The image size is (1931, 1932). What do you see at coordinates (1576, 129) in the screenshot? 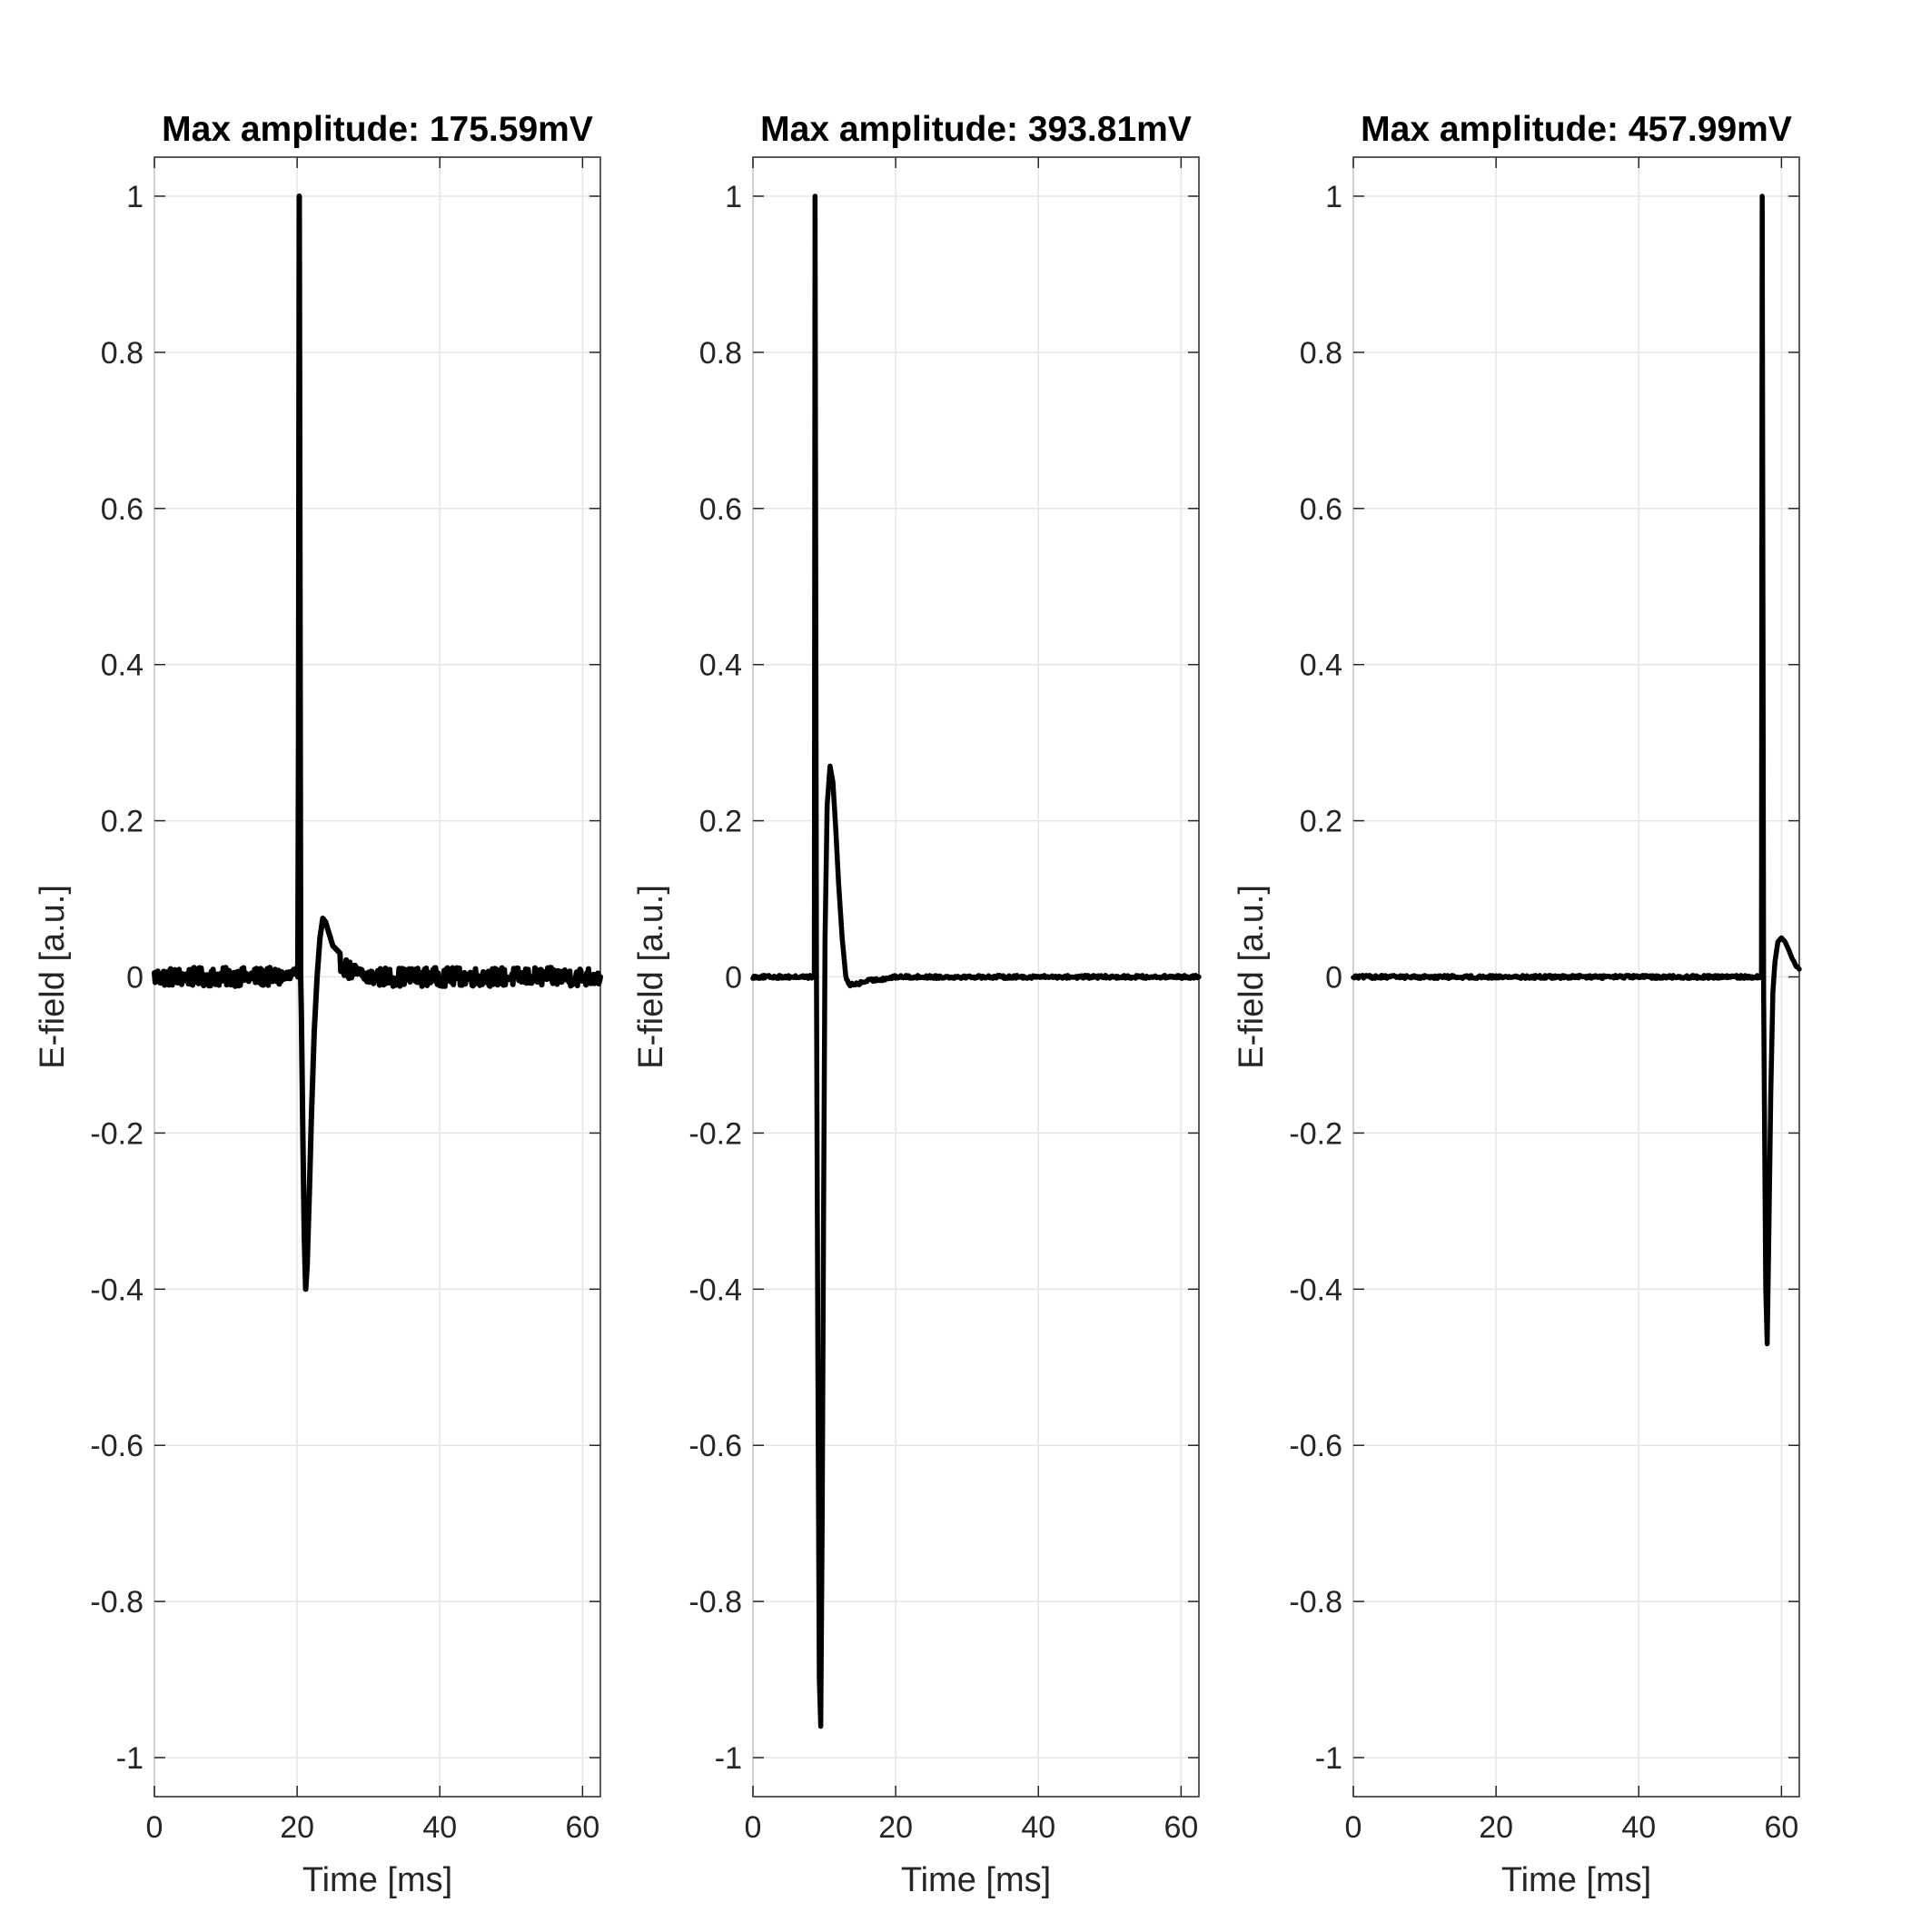
I see `subplot-3-title: Max amplitude: 457.99mV` at bounding box center [1576, 129].